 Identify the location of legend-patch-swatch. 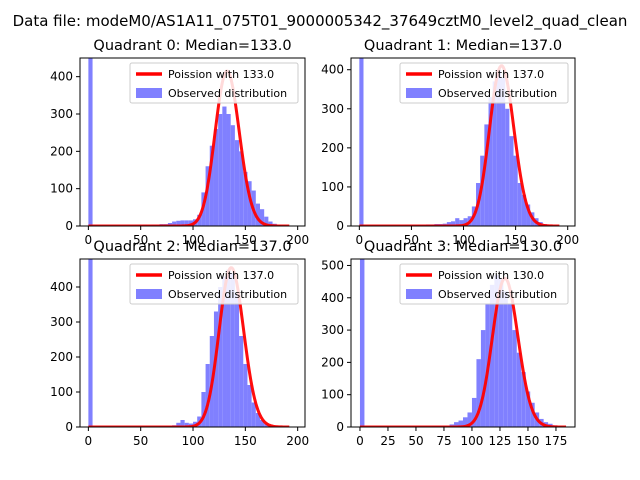
(149, 294).